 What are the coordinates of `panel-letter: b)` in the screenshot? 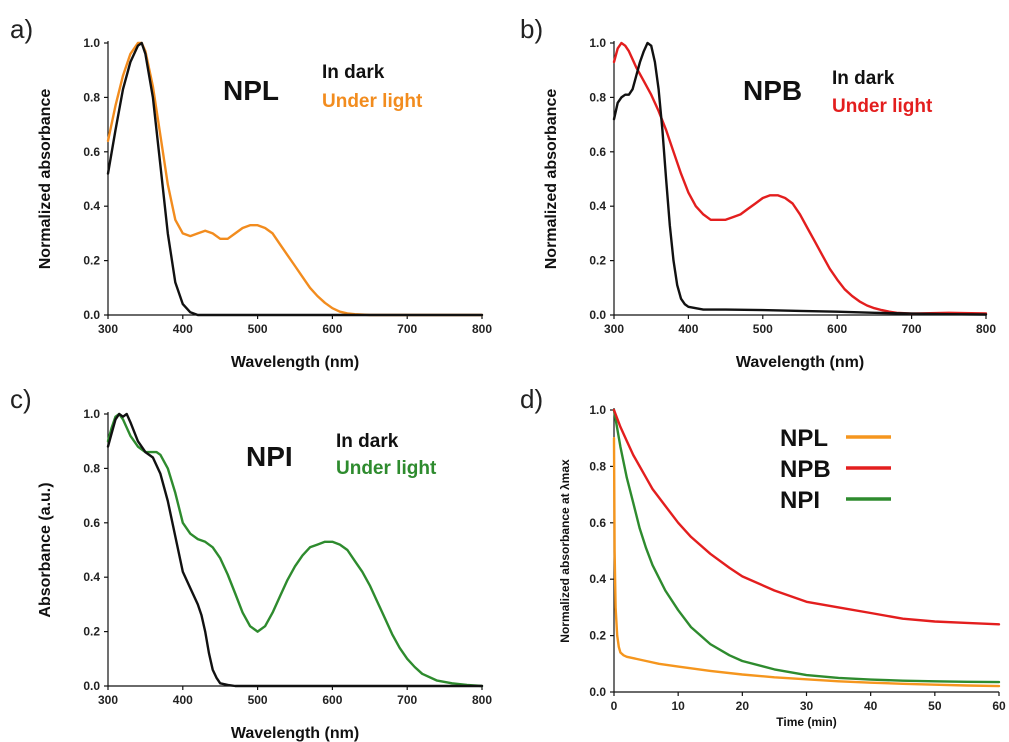 It's located at (531, 29).